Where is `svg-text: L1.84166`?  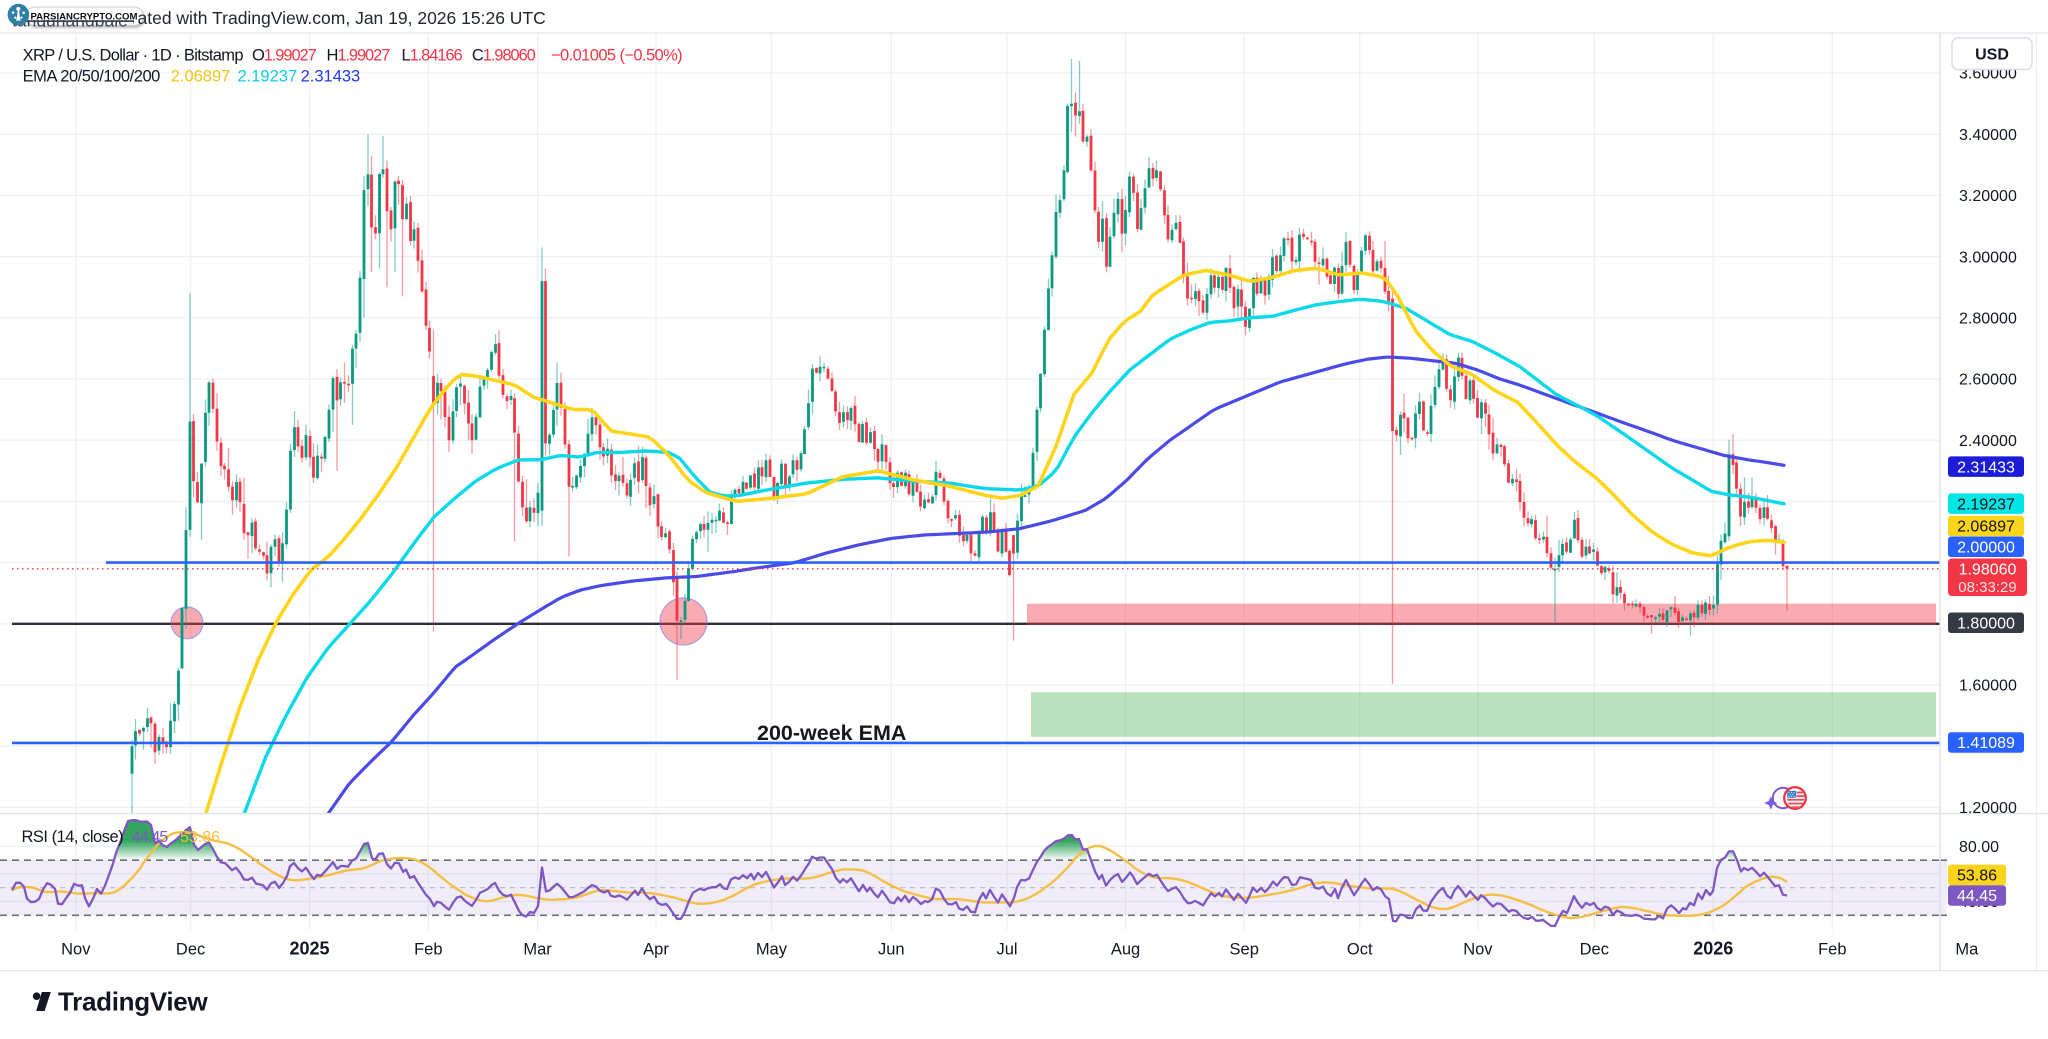 svg-text: L1.84166 is located at coordinates (432, 56).